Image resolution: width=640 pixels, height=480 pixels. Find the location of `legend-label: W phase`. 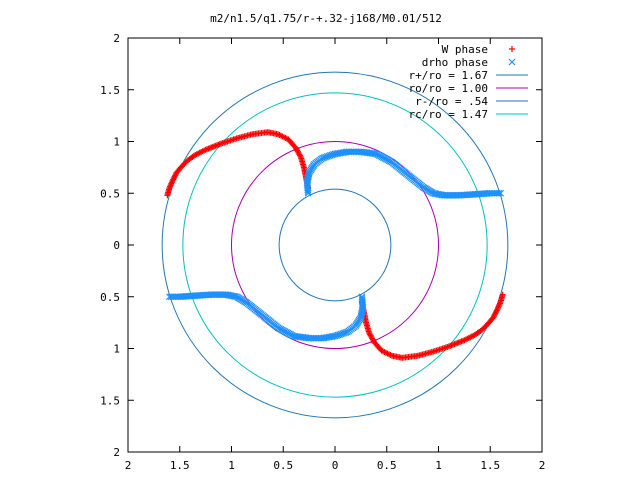

legend-label: W phase is located at coordinates (465, 49).